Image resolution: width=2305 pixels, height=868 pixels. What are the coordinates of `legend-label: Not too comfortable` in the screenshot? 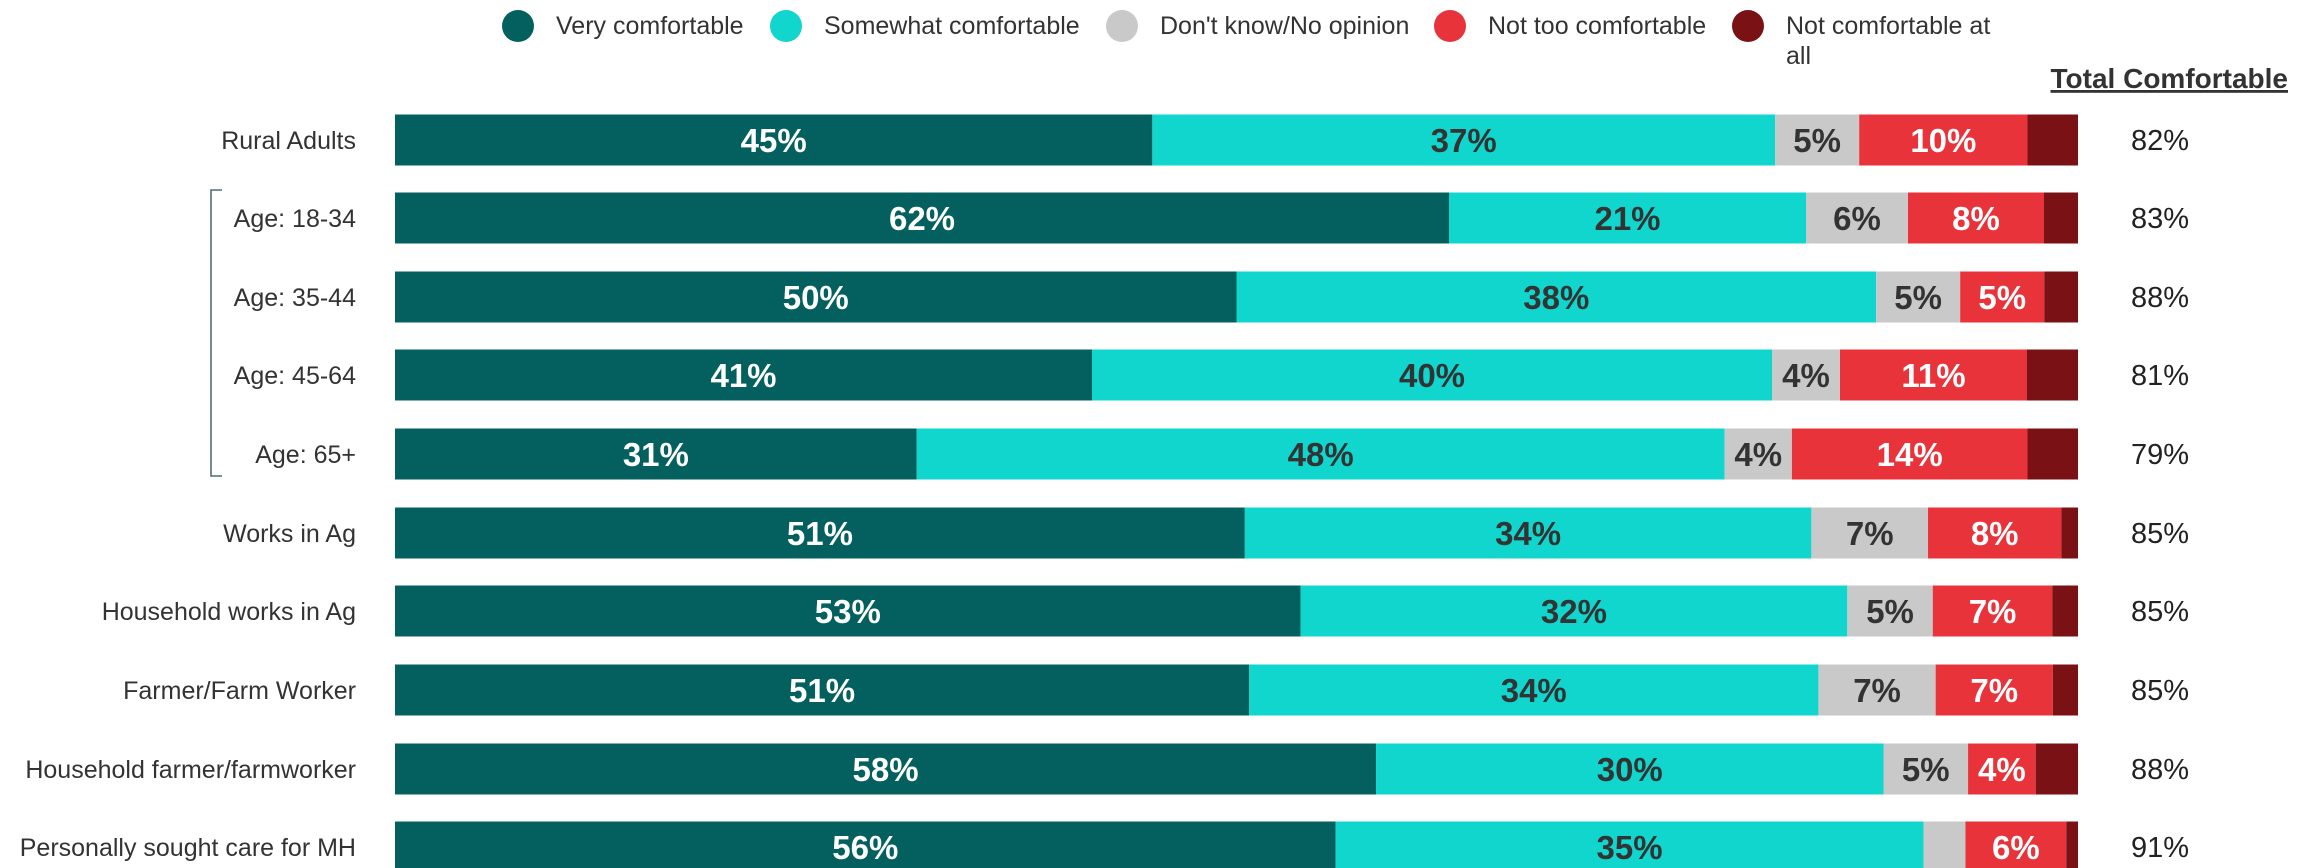 It's located at (1597, 26).